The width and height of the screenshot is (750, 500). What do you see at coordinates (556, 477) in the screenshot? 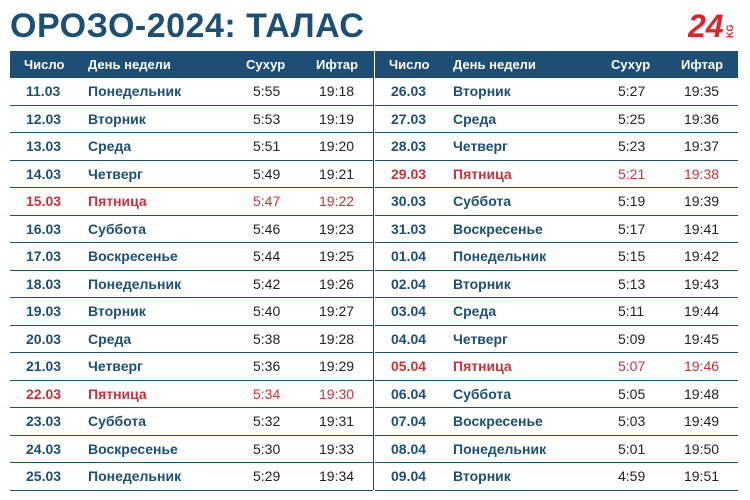
I see `table-row: 09.04 Вторник 4:59 19:51` at bounding box center [556, 477].